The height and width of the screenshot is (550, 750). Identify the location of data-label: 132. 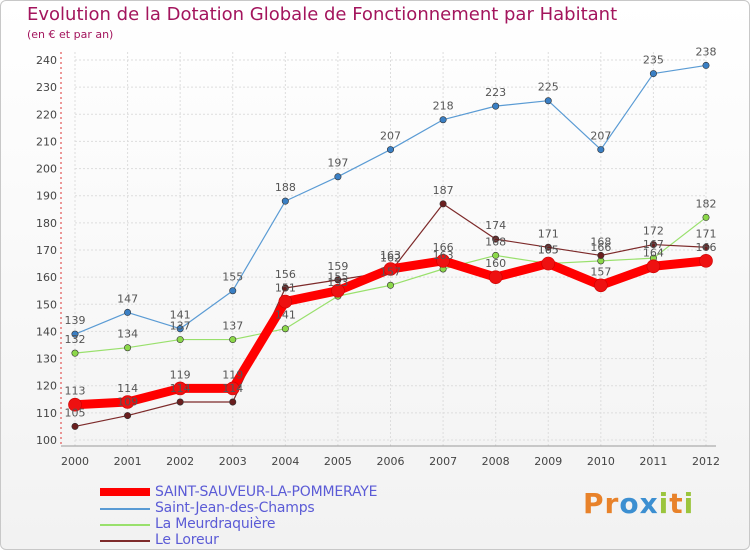
(75, 339).